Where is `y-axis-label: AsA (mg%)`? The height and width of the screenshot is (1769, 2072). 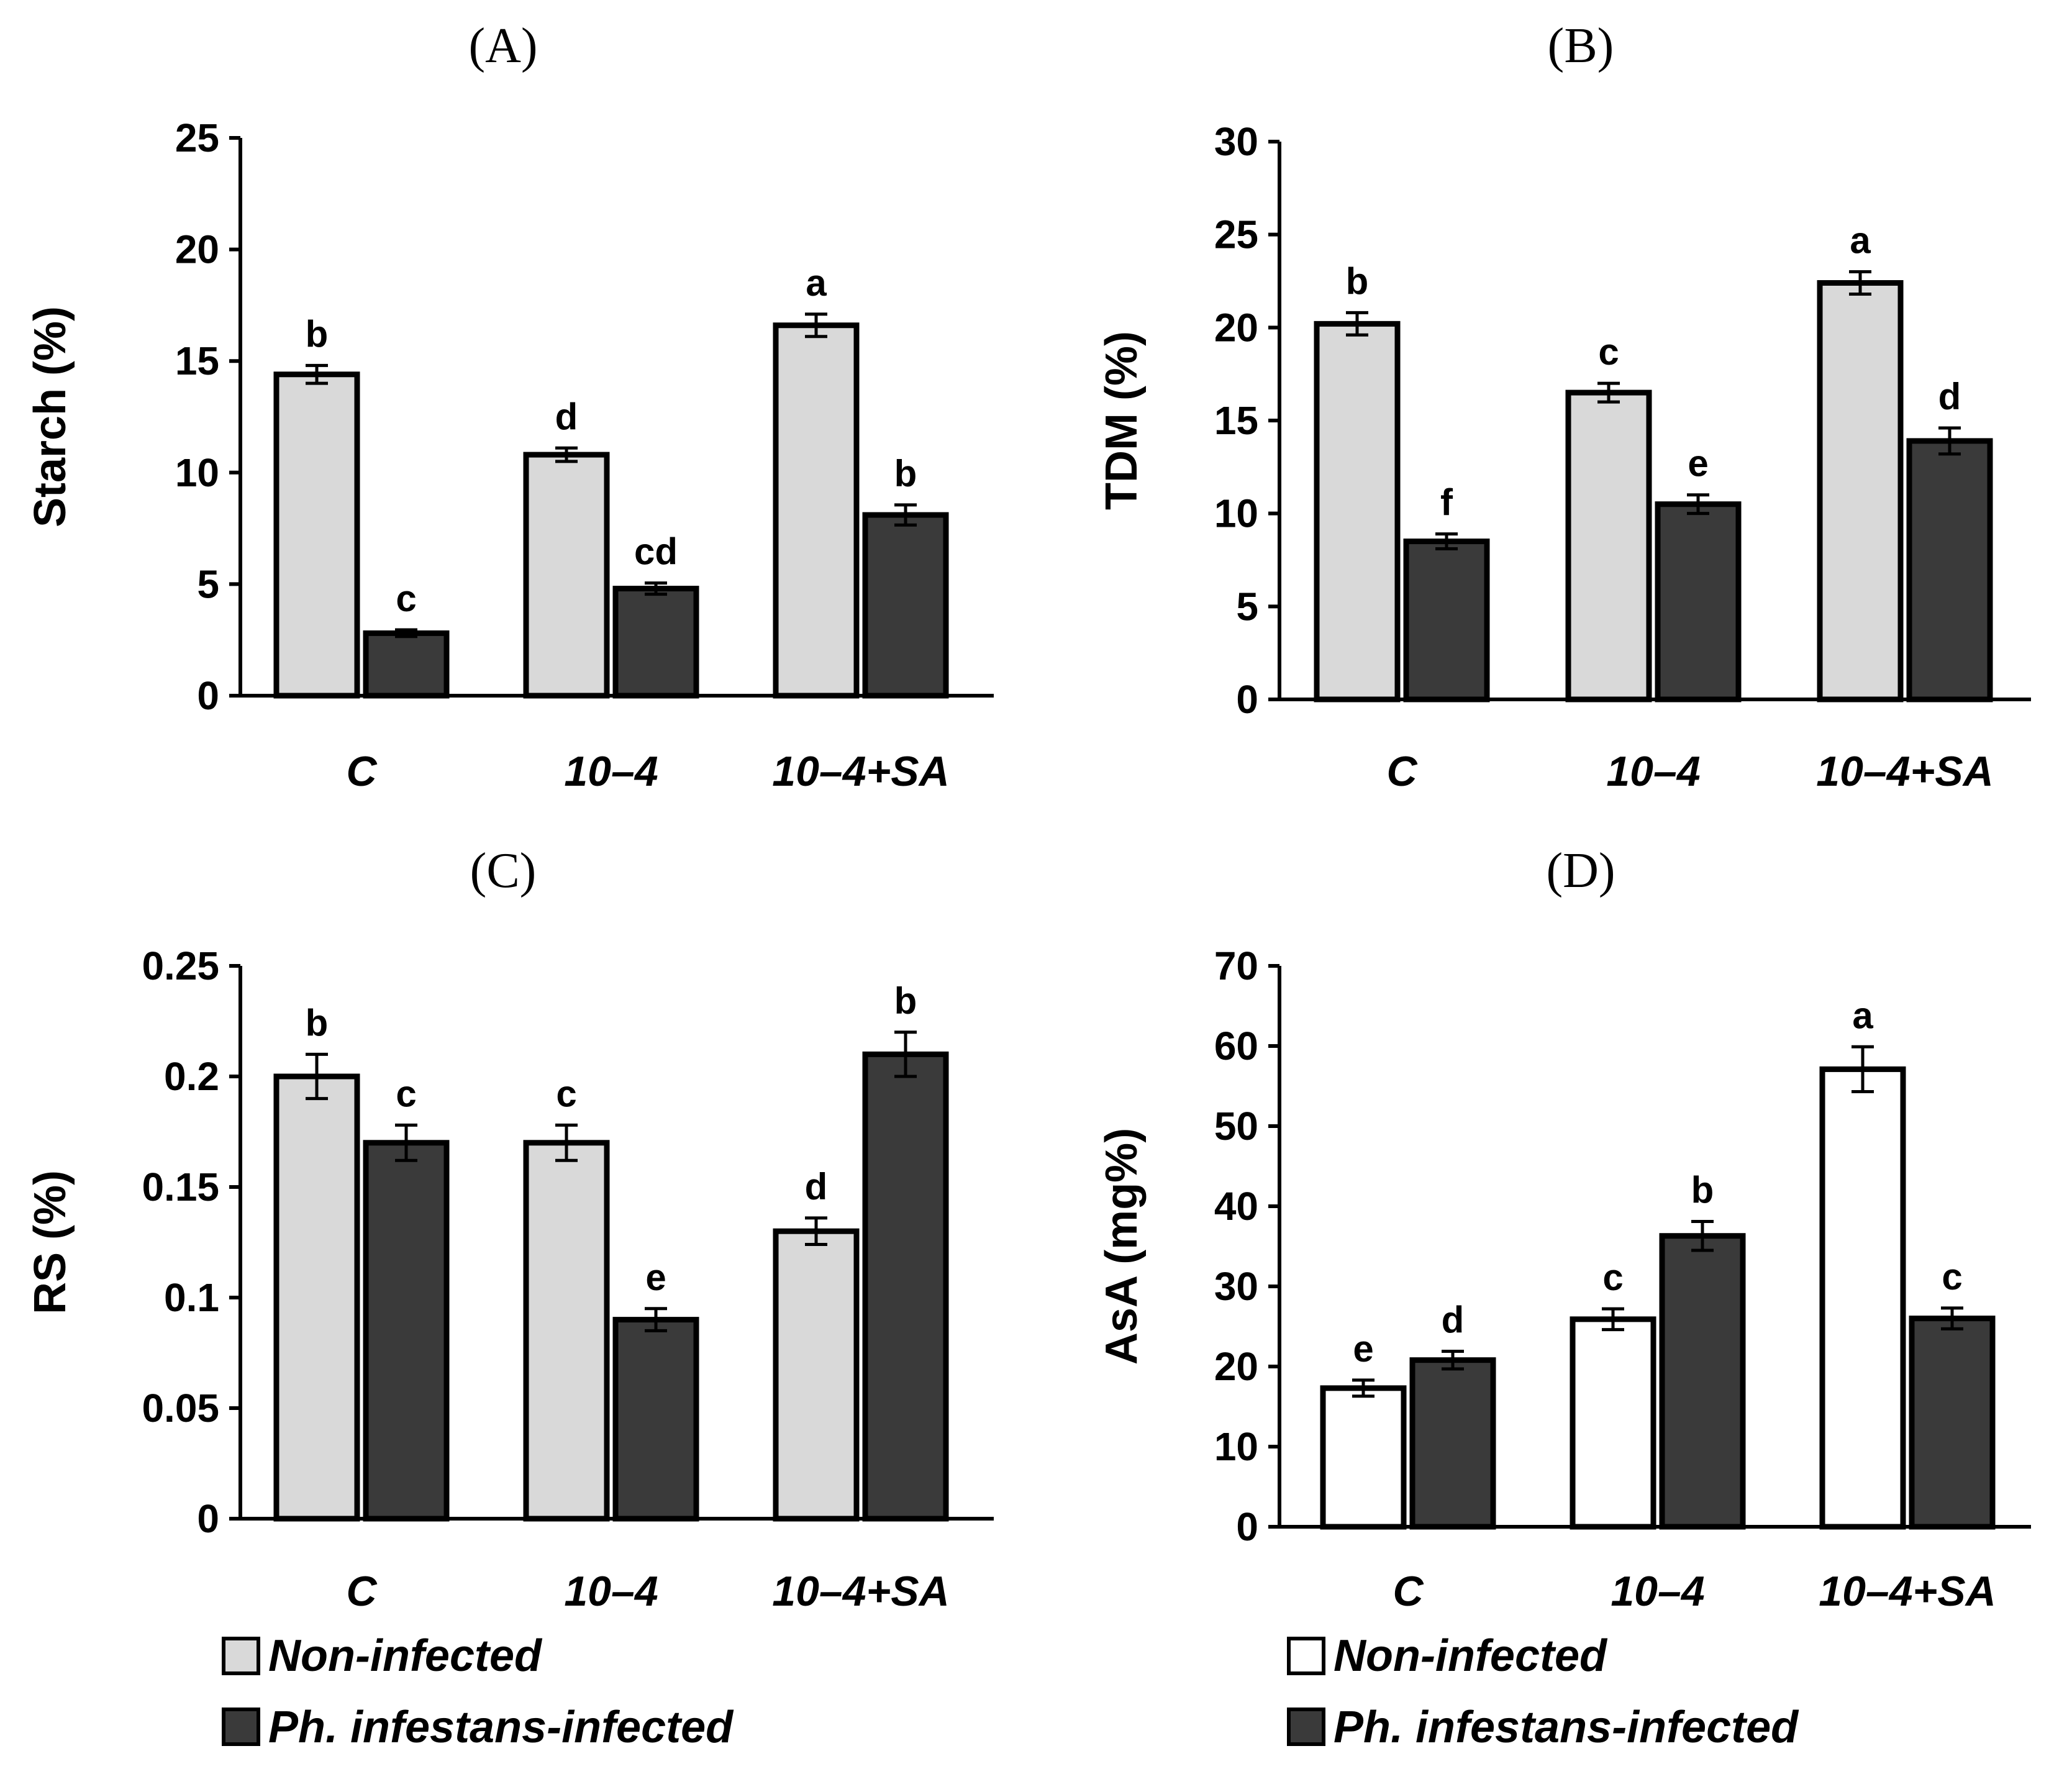
y-axis-label: AsA (mg%) is located at coordinates (1122, 1246).